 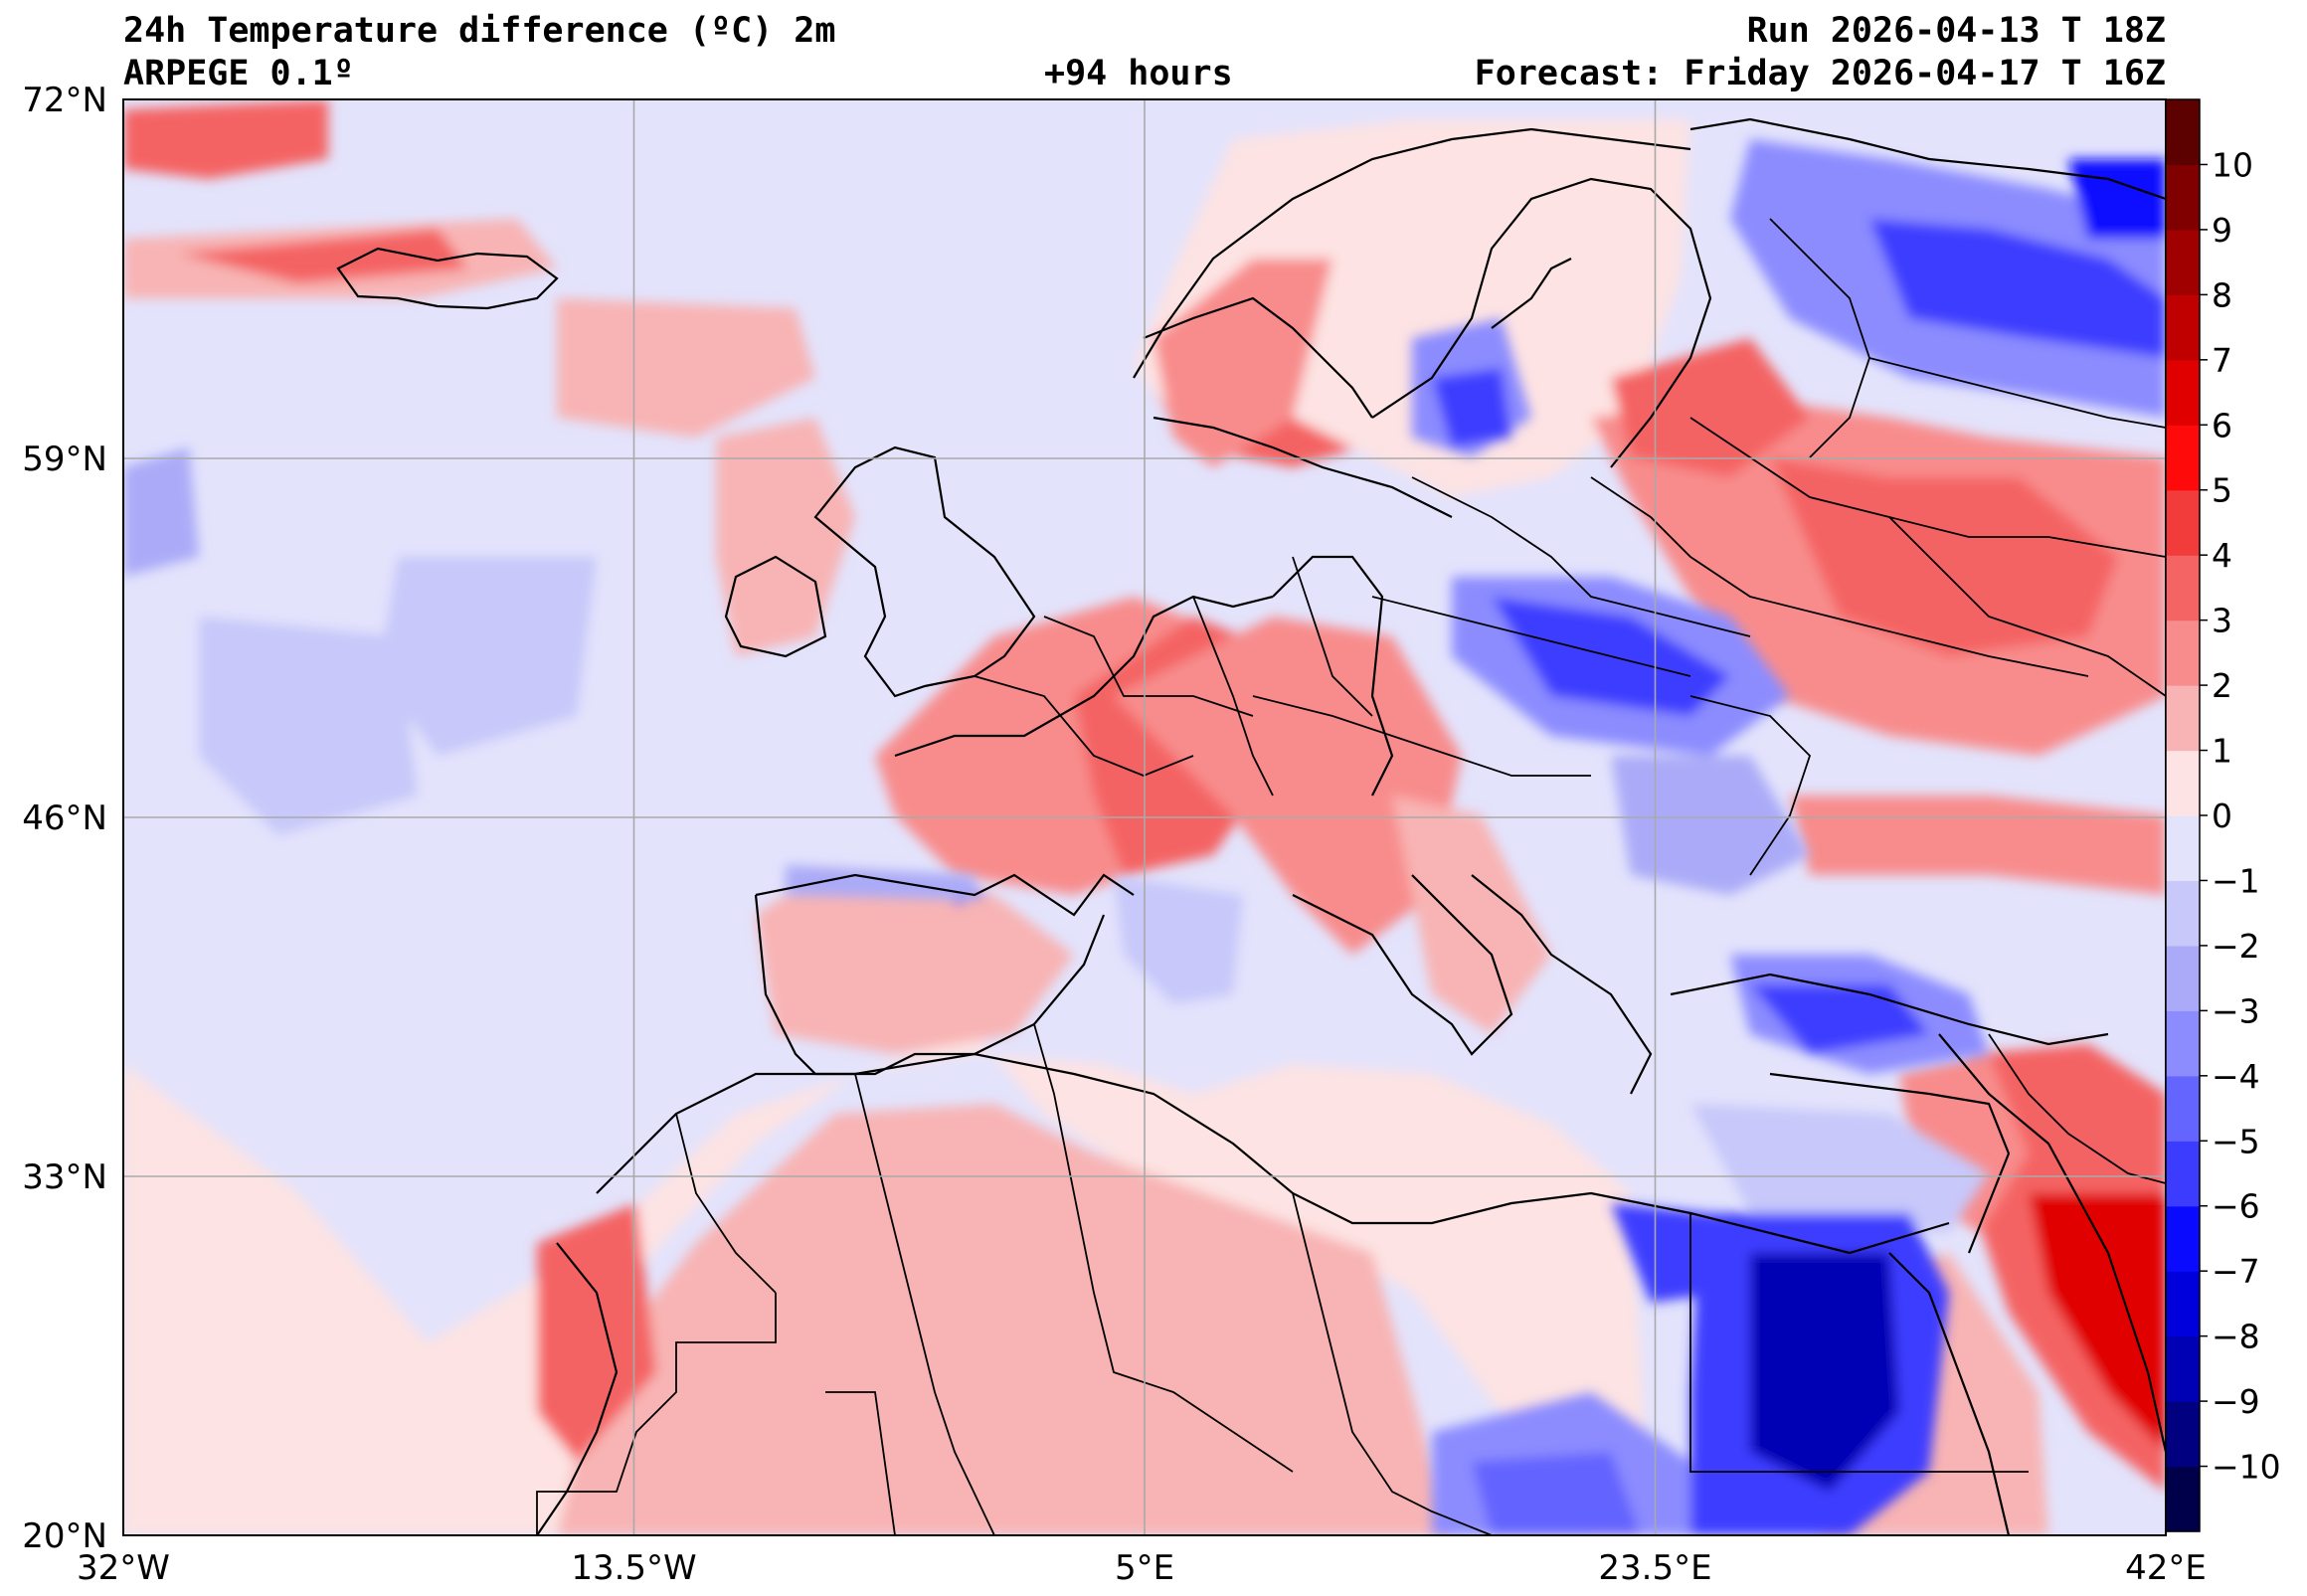 What do you see at coordinates (2236, 1401) in the screenshot?
I see `colorbar-tick-label: −9` at bounding box center [2236, 1401].